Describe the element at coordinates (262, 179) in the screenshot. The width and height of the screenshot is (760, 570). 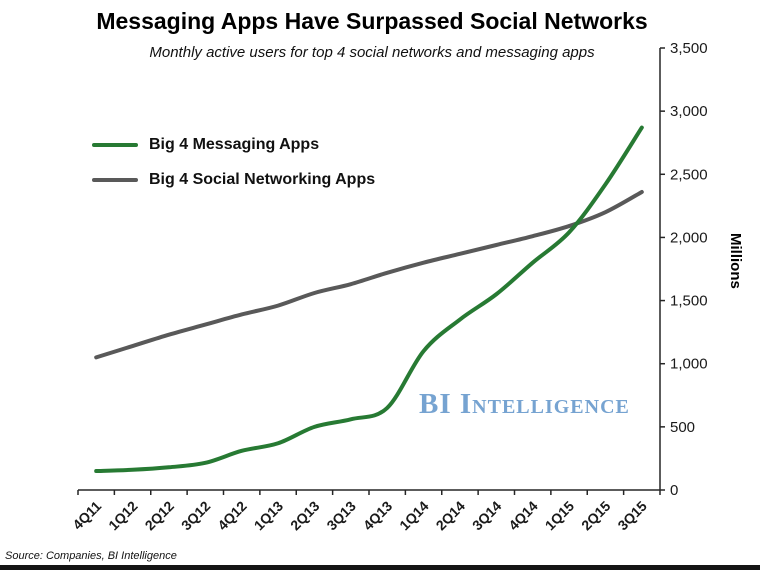
I see `legend-label-social: Big 4 Social Networking Apps` at that location.